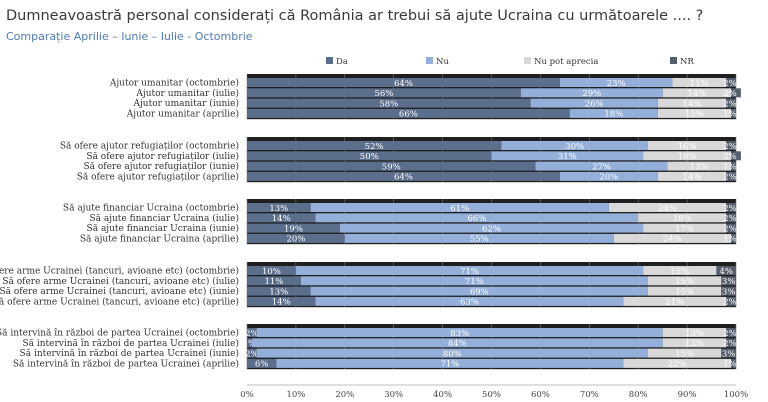  I want to click on x-tick-label: 60%, so click(540, 395).